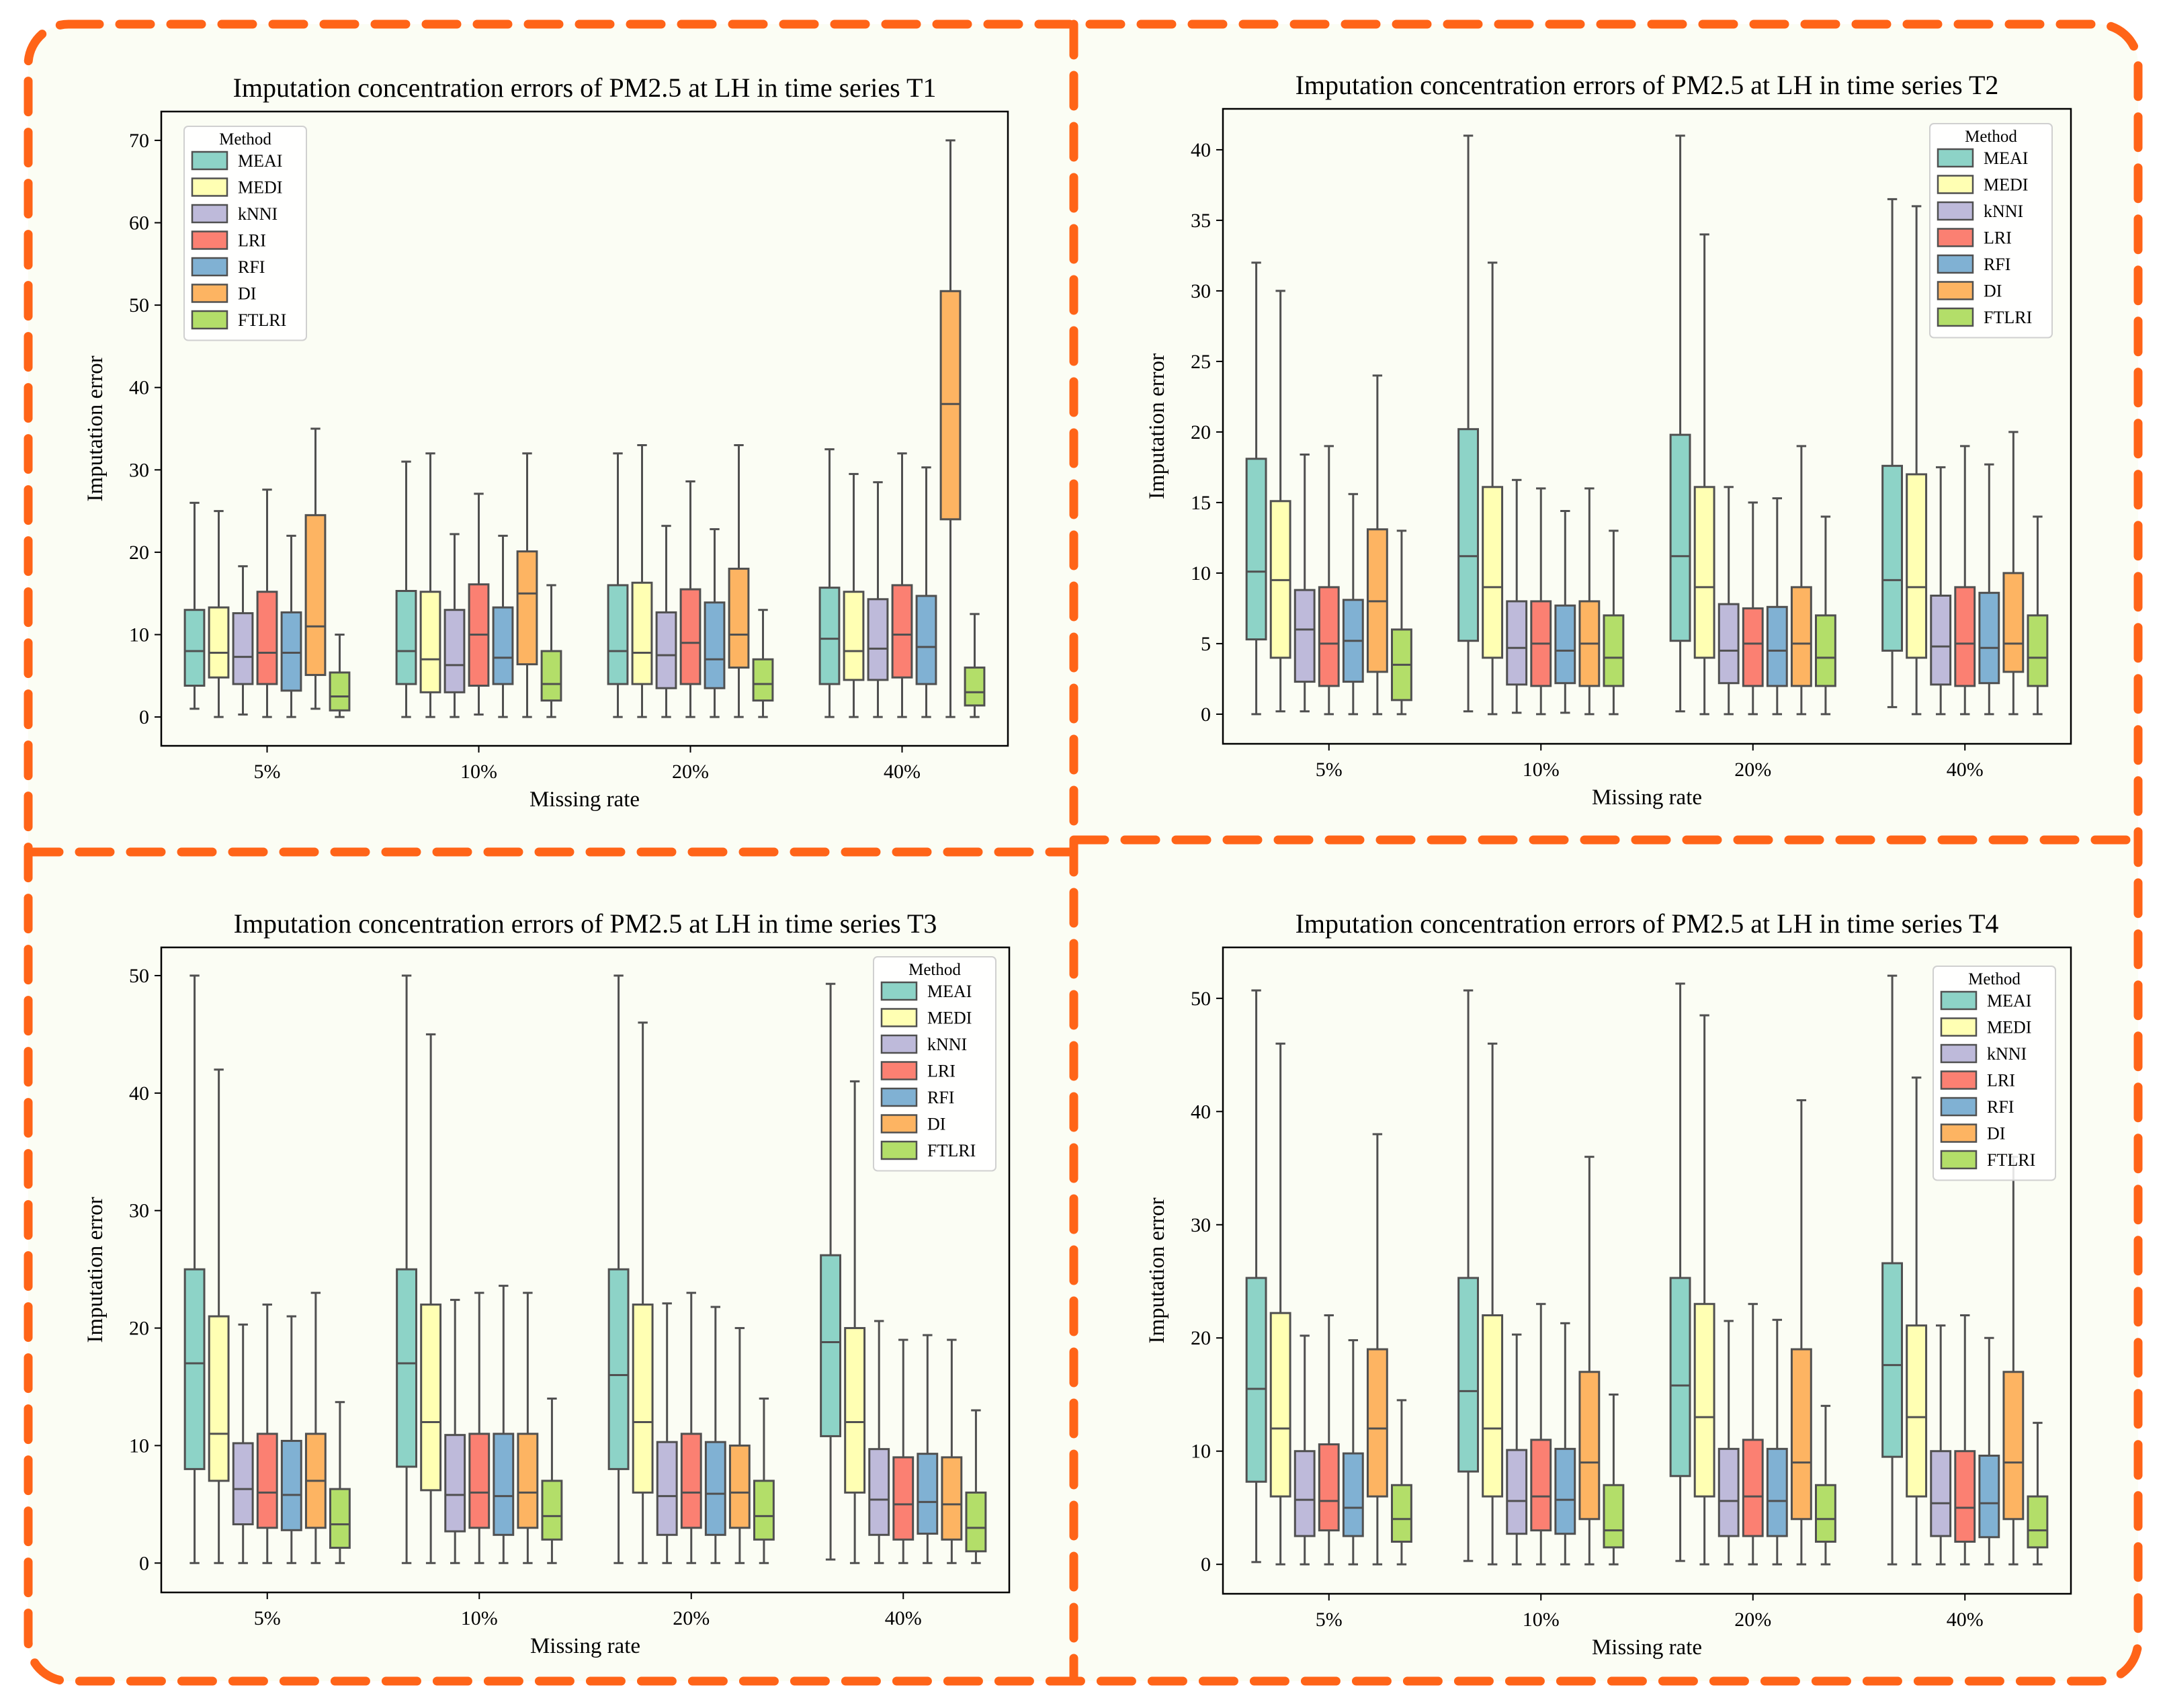  Describe the element at coordinates (258, 214) in the screenshot. I see `legend-label: kNNI` at that location.